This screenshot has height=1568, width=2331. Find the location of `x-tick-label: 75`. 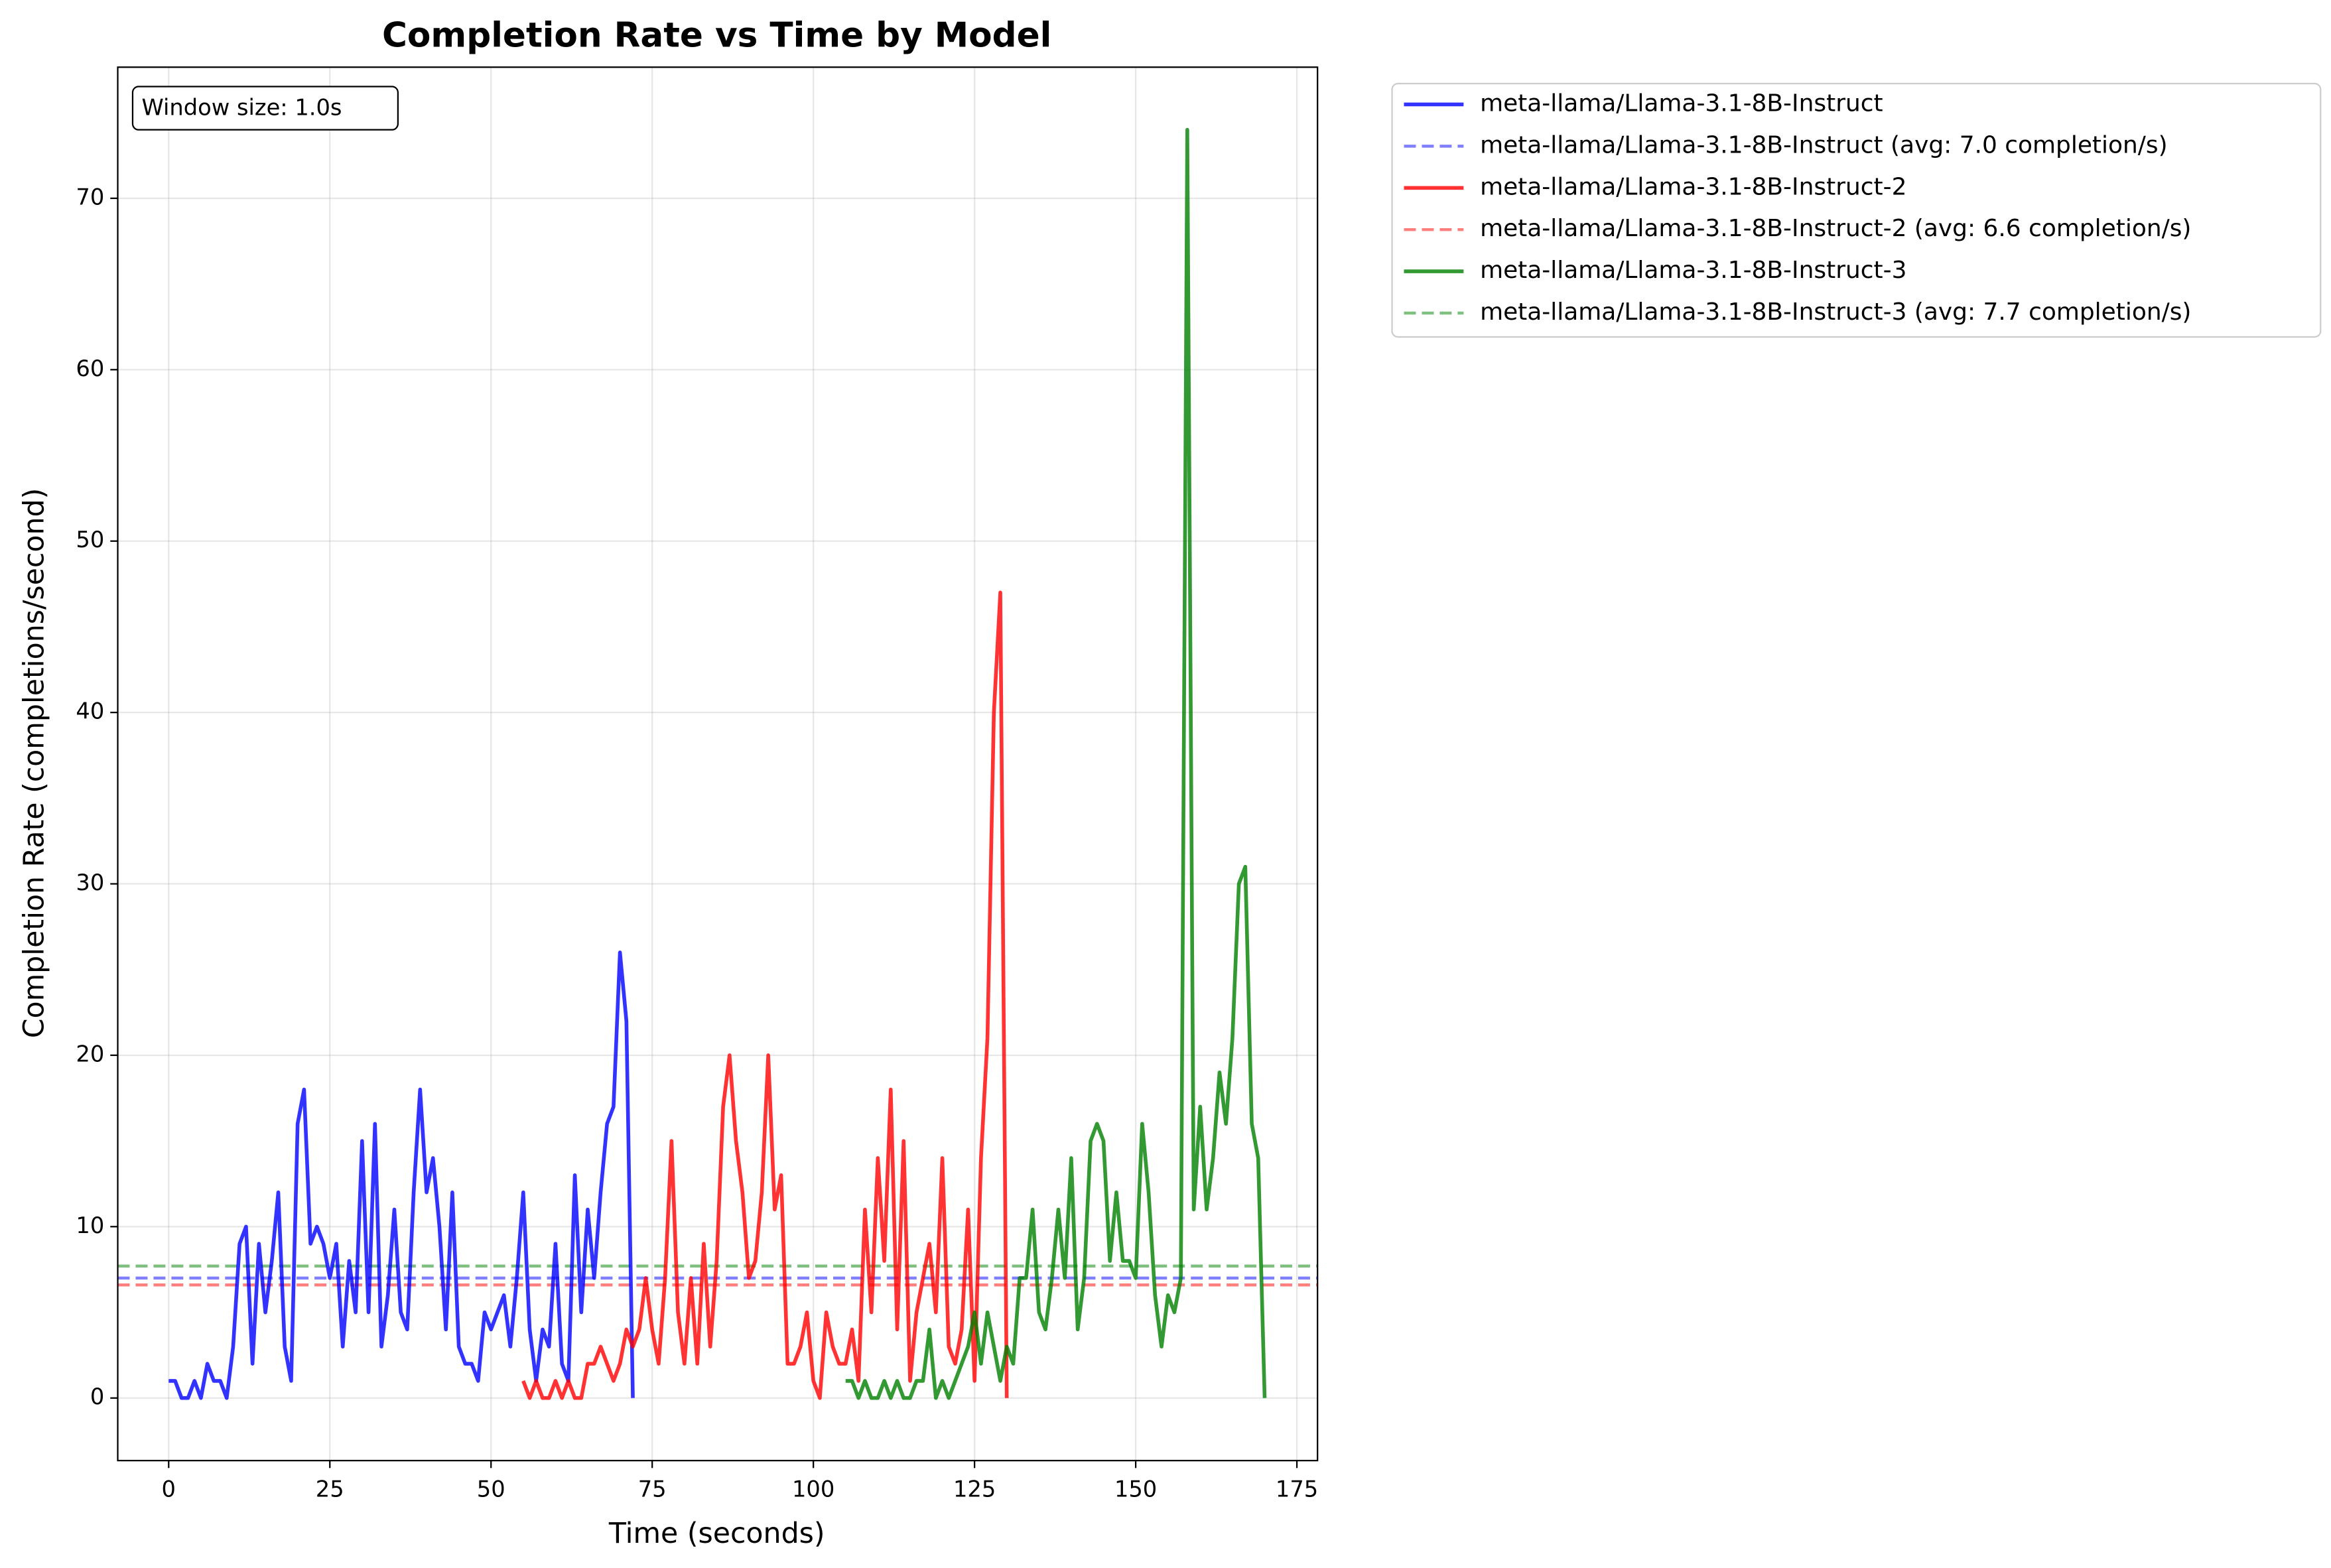

x-tick-label: 75 is located at coordinates (652, 1489).